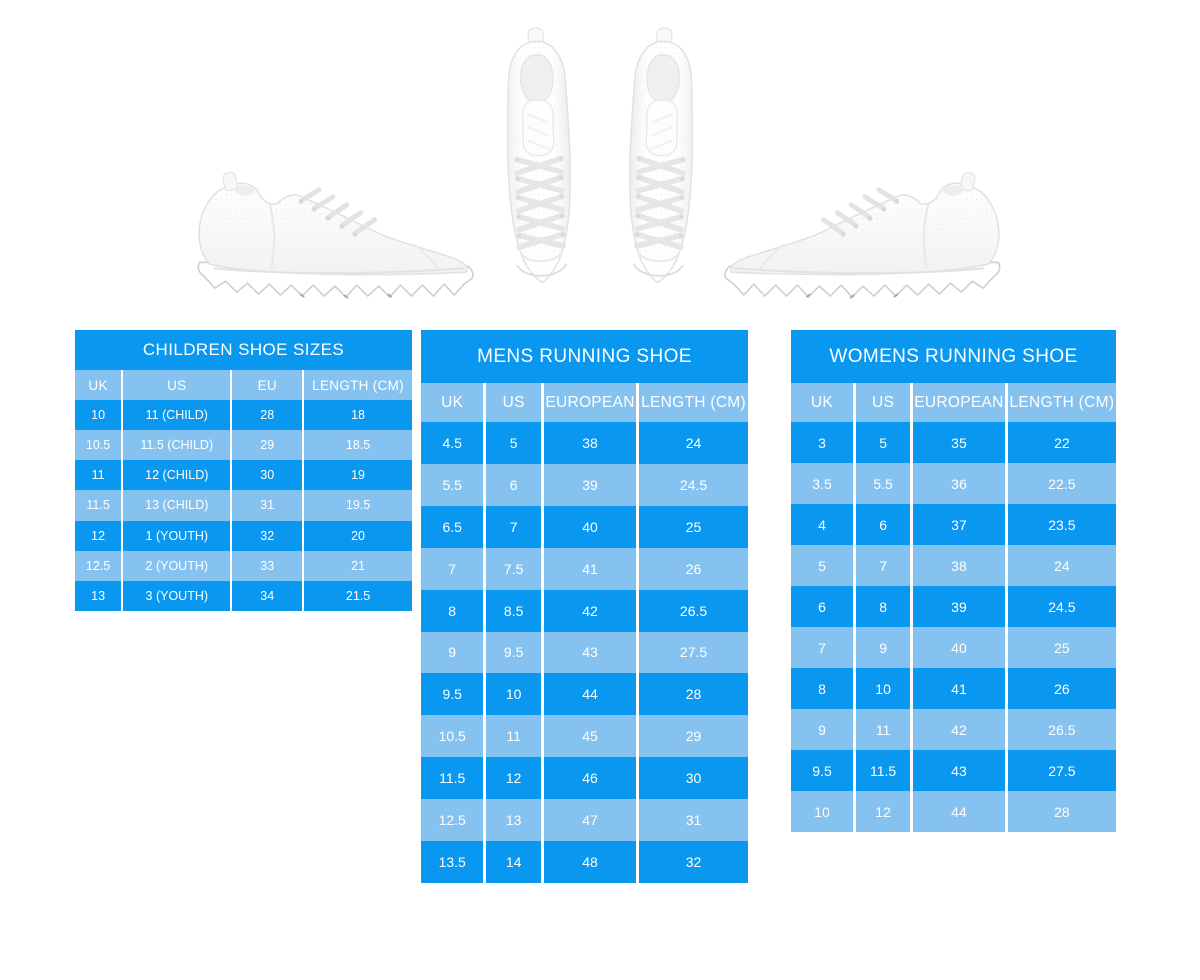 Image resolution: width=1200 pixels, height=980 pixels. I want to click on table-cell: 46, so click(592, 778).